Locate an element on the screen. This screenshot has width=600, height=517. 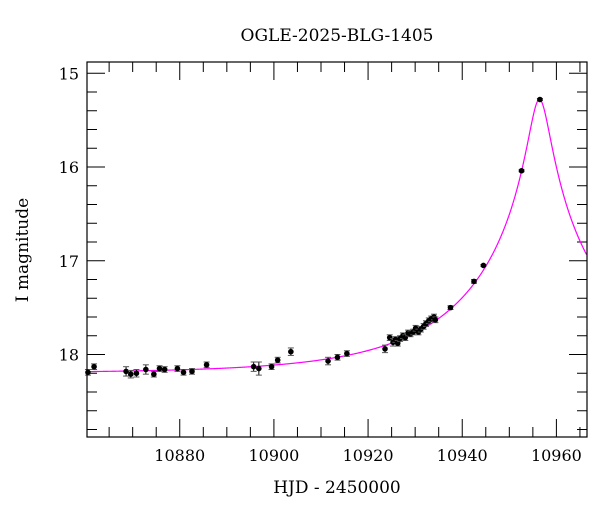
x-tick-label: 10880 is located at coordinates (179, 455).